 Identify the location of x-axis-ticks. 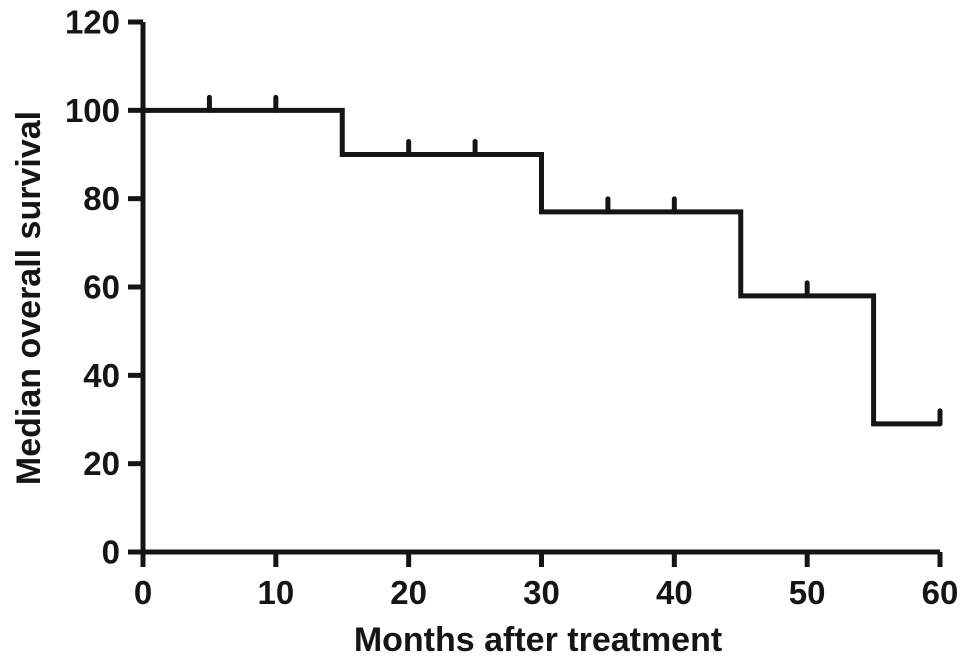
(541, 559).